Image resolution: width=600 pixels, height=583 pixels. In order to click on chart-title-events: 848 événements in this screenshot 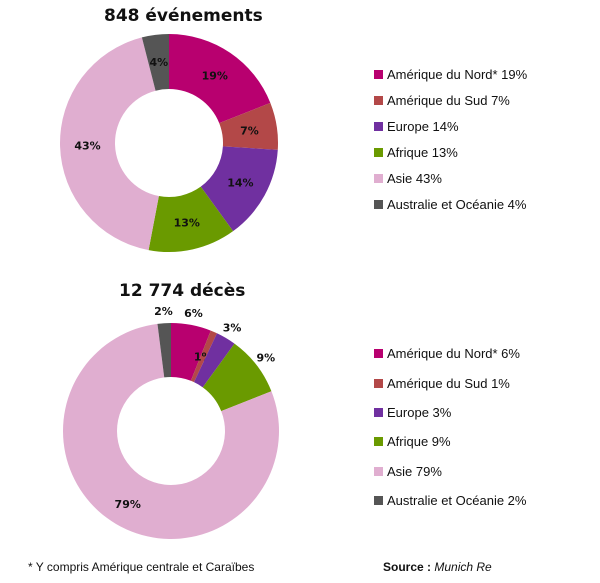, I will do `click(183, 16)`.